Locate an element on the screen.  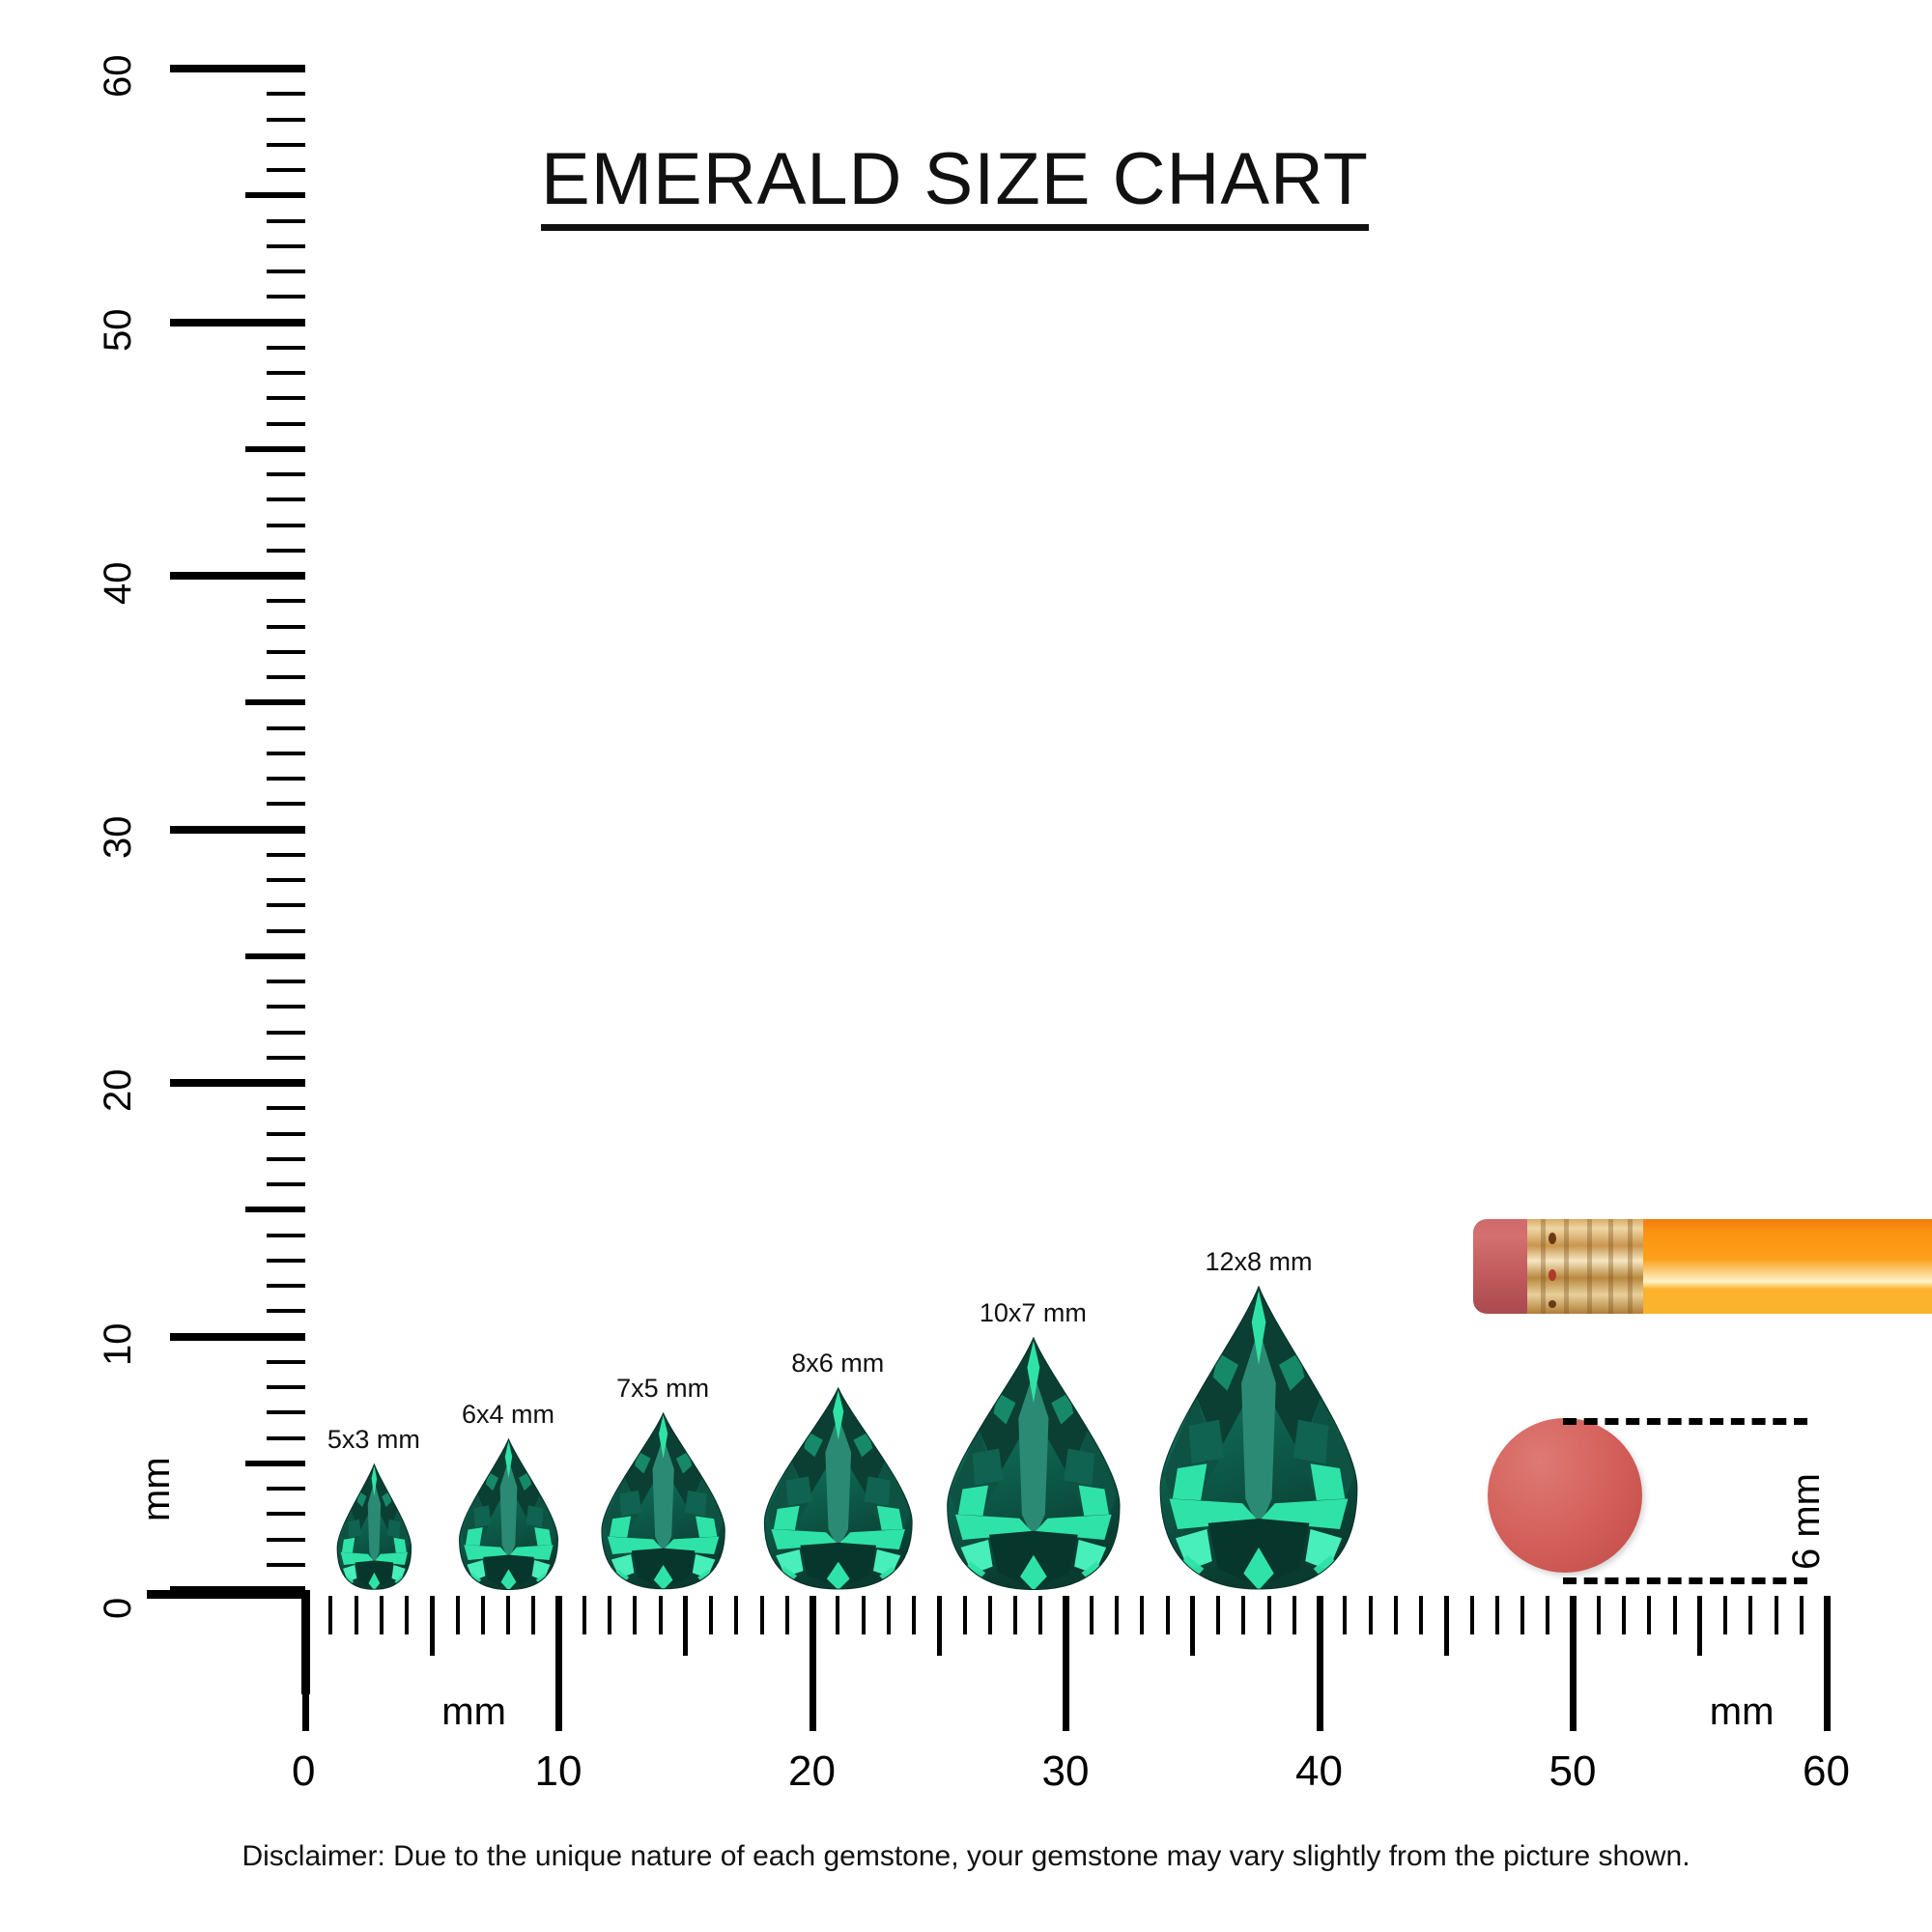
gemstone-5x3-mm: 5x3 mm is located at coordinates (373, 1507).